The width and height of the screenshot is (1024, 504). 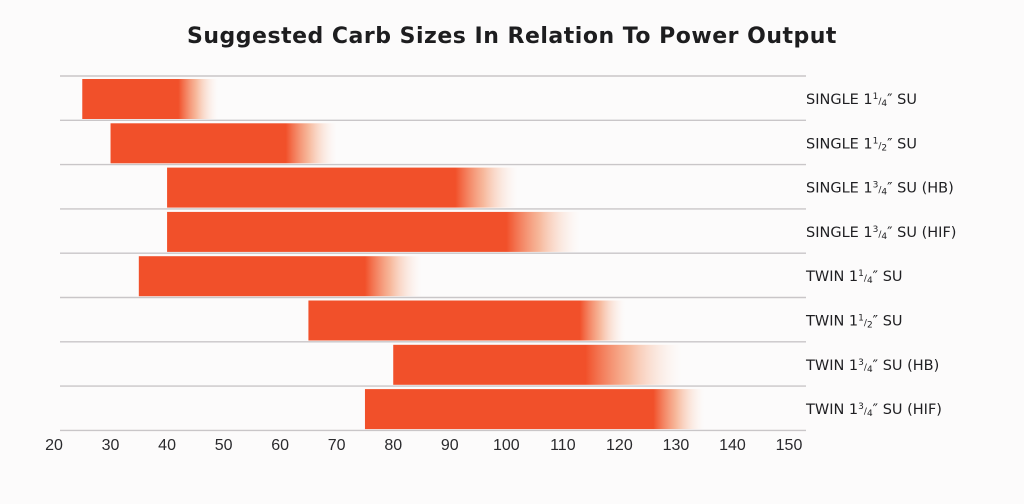 What do you see at coordinates (880, 189) in the screenshot?
I see `category-label: SINGLE 13/4″ SU (HB)` at bounding box center [880, 189].